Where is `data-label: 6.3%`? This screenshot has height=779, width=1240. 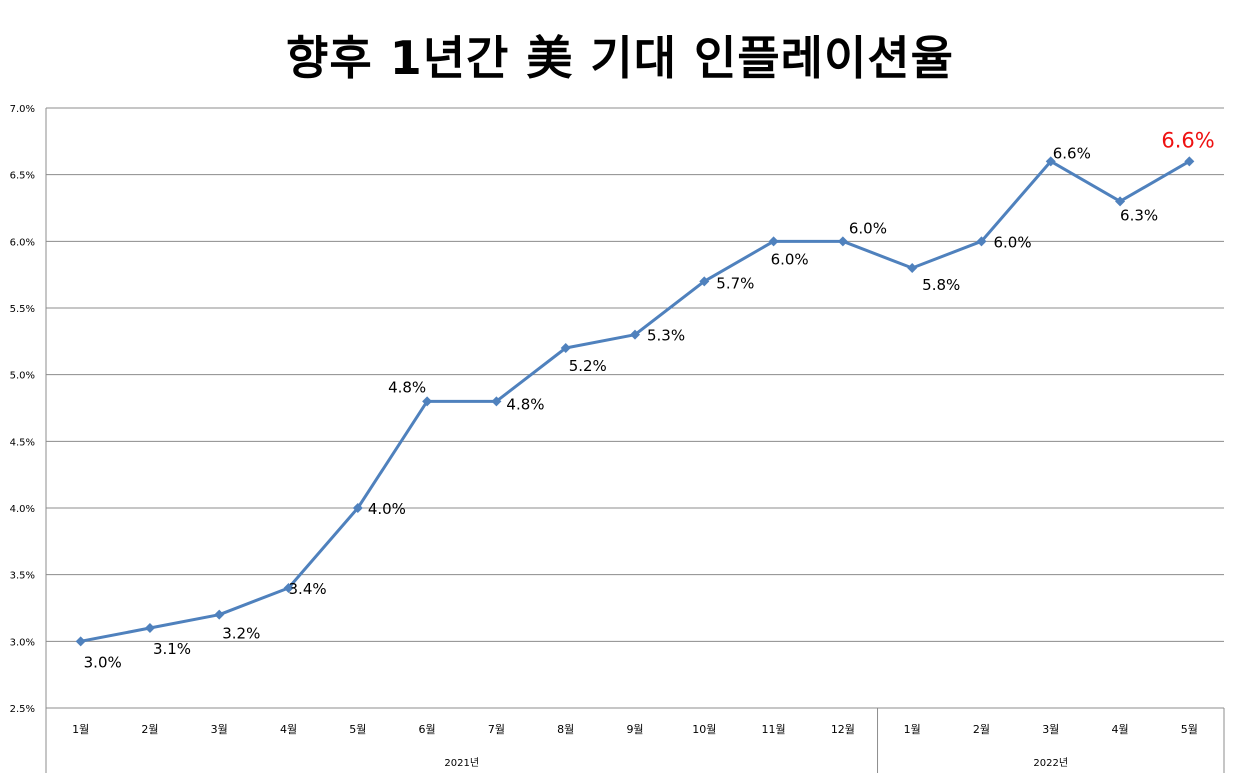
data-label: 6.3% is located at coordinates (1139, 215).